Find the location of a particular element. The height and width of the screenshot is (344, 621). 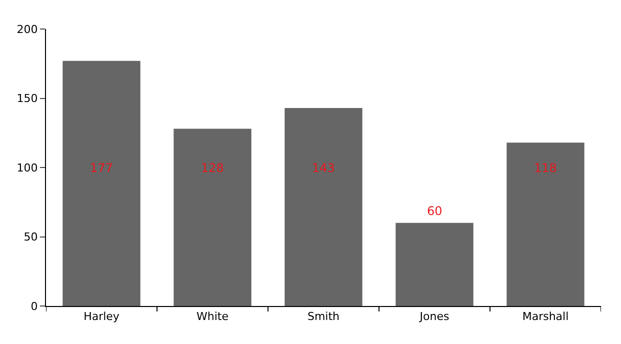

y-tick-label: 50 is located at coordinates (31, 237).